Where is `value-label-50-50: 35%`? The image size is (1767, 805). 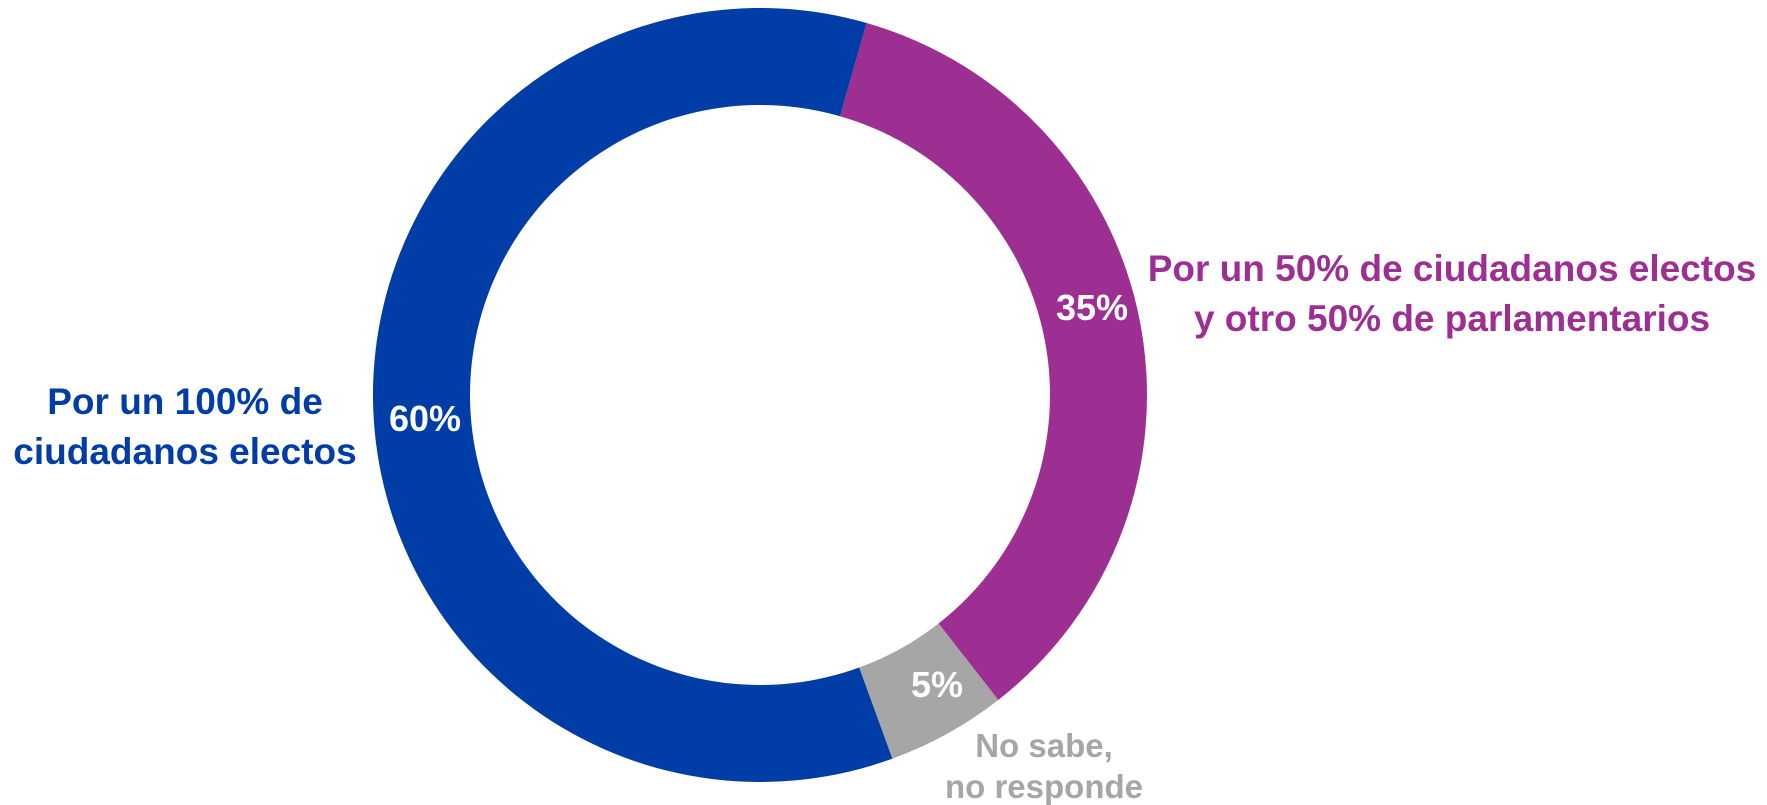
value-label-50-50: 35% is located at coordinates (1092, 307).